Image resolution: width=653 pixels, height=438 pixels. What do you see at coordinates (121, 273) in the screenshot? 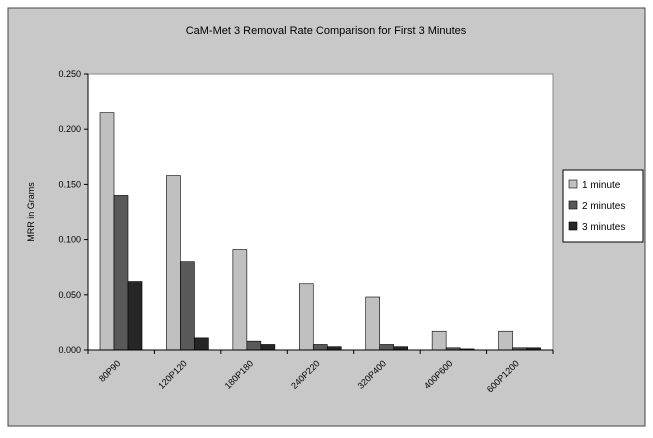
I see `bar-2-minutes-80P90` at bounding box center [121, 273].